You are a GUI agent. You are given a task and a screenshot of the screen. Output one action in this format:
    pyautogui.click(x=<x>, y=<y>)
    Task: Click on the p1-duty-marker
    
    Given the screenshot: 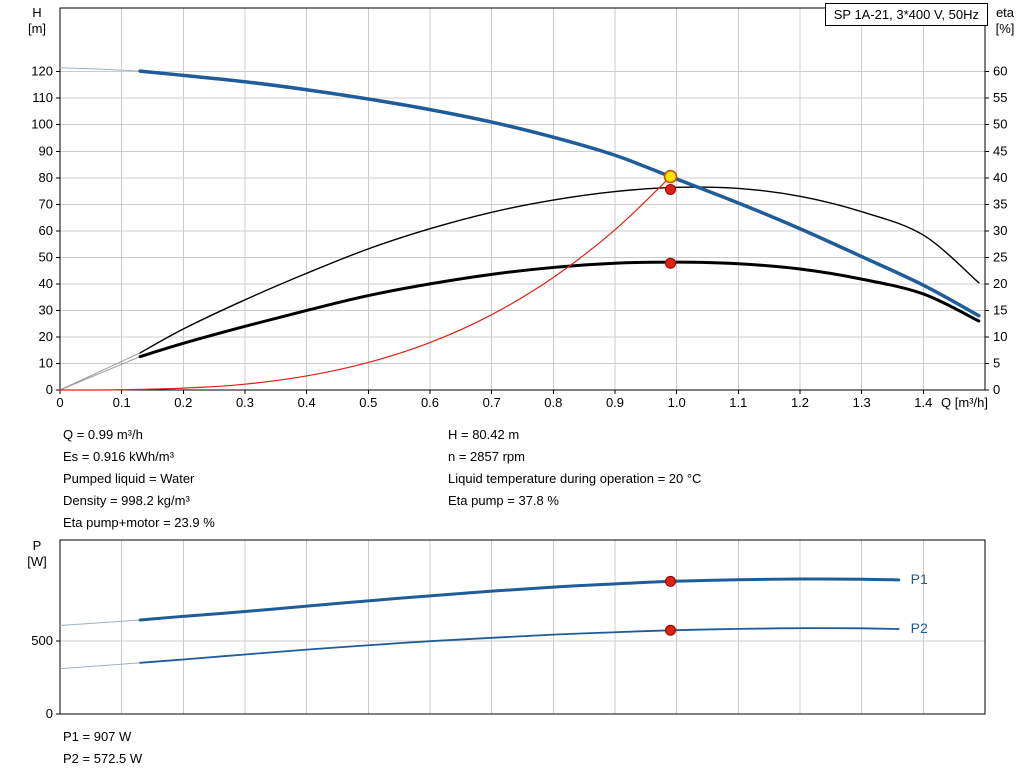 What is the action you would take?
    pyautogui.click(x=670, y=581)
    